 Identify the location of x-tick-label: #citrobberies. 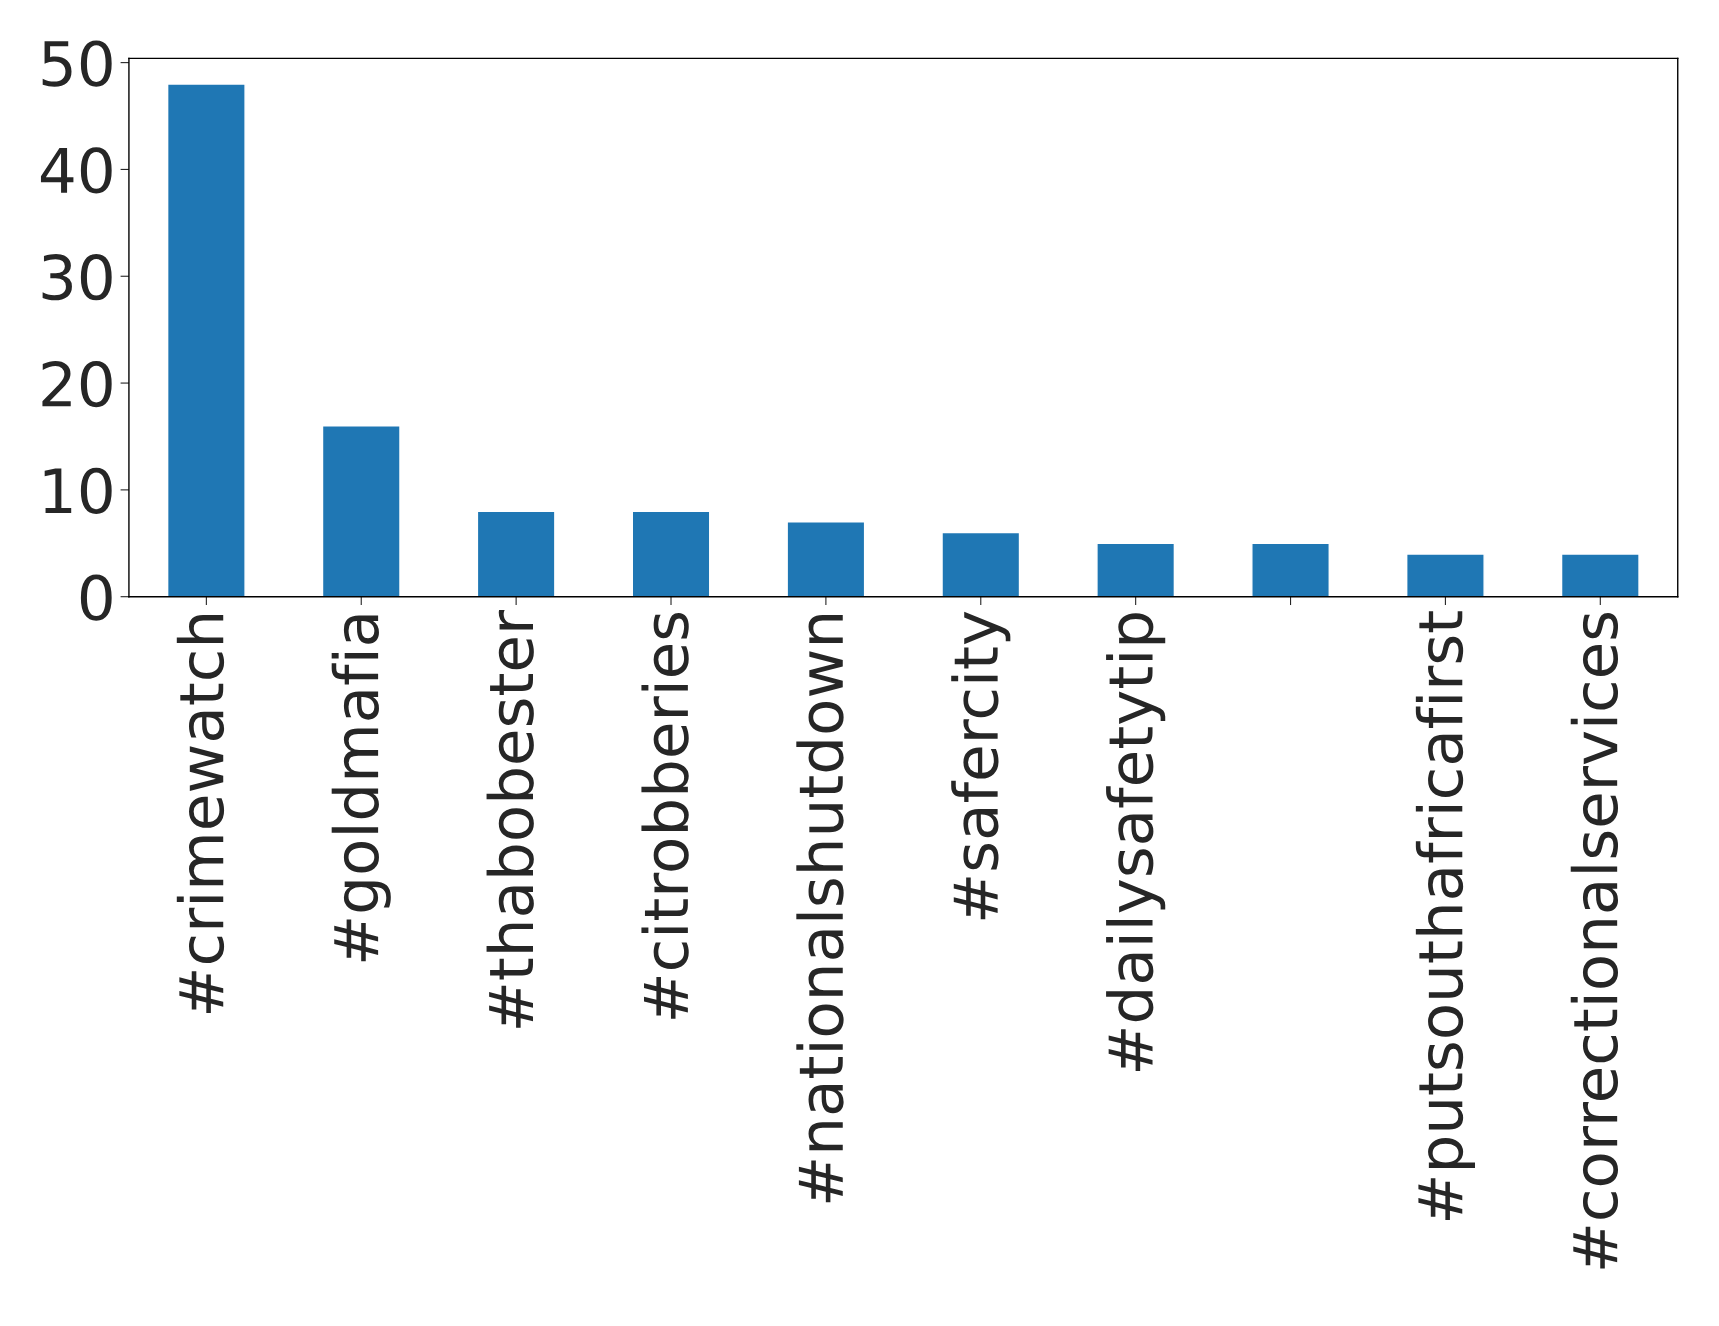
(665, 815).